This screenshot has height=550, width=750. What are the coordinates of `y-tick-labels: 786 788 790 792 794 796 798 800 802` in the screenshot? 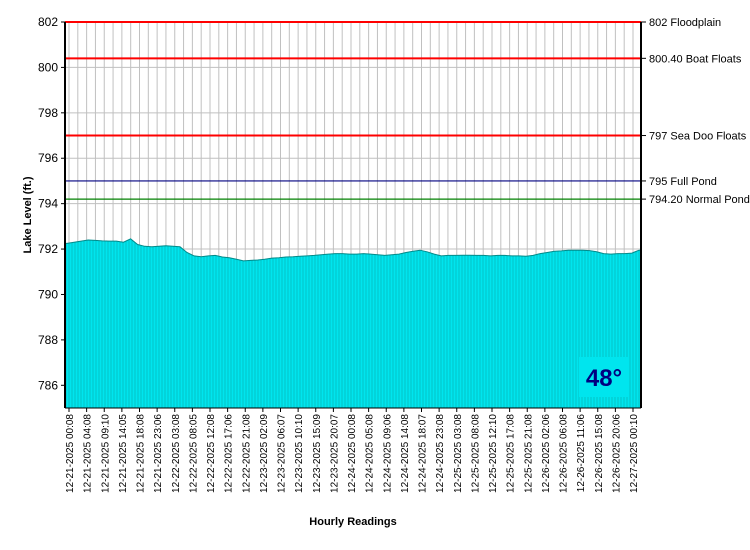 It's located at (51, 203).